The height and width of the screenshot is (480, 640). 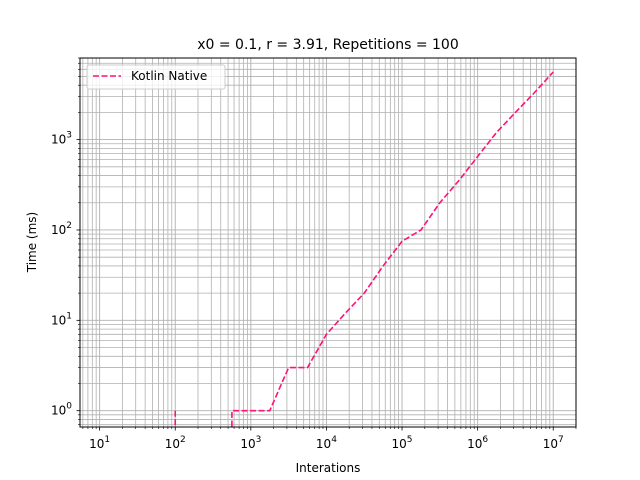 What do you see at coordinates (175, 443) in the screenshot?
I see `x-tick-label: 10²` at bounding box center [175, 443].